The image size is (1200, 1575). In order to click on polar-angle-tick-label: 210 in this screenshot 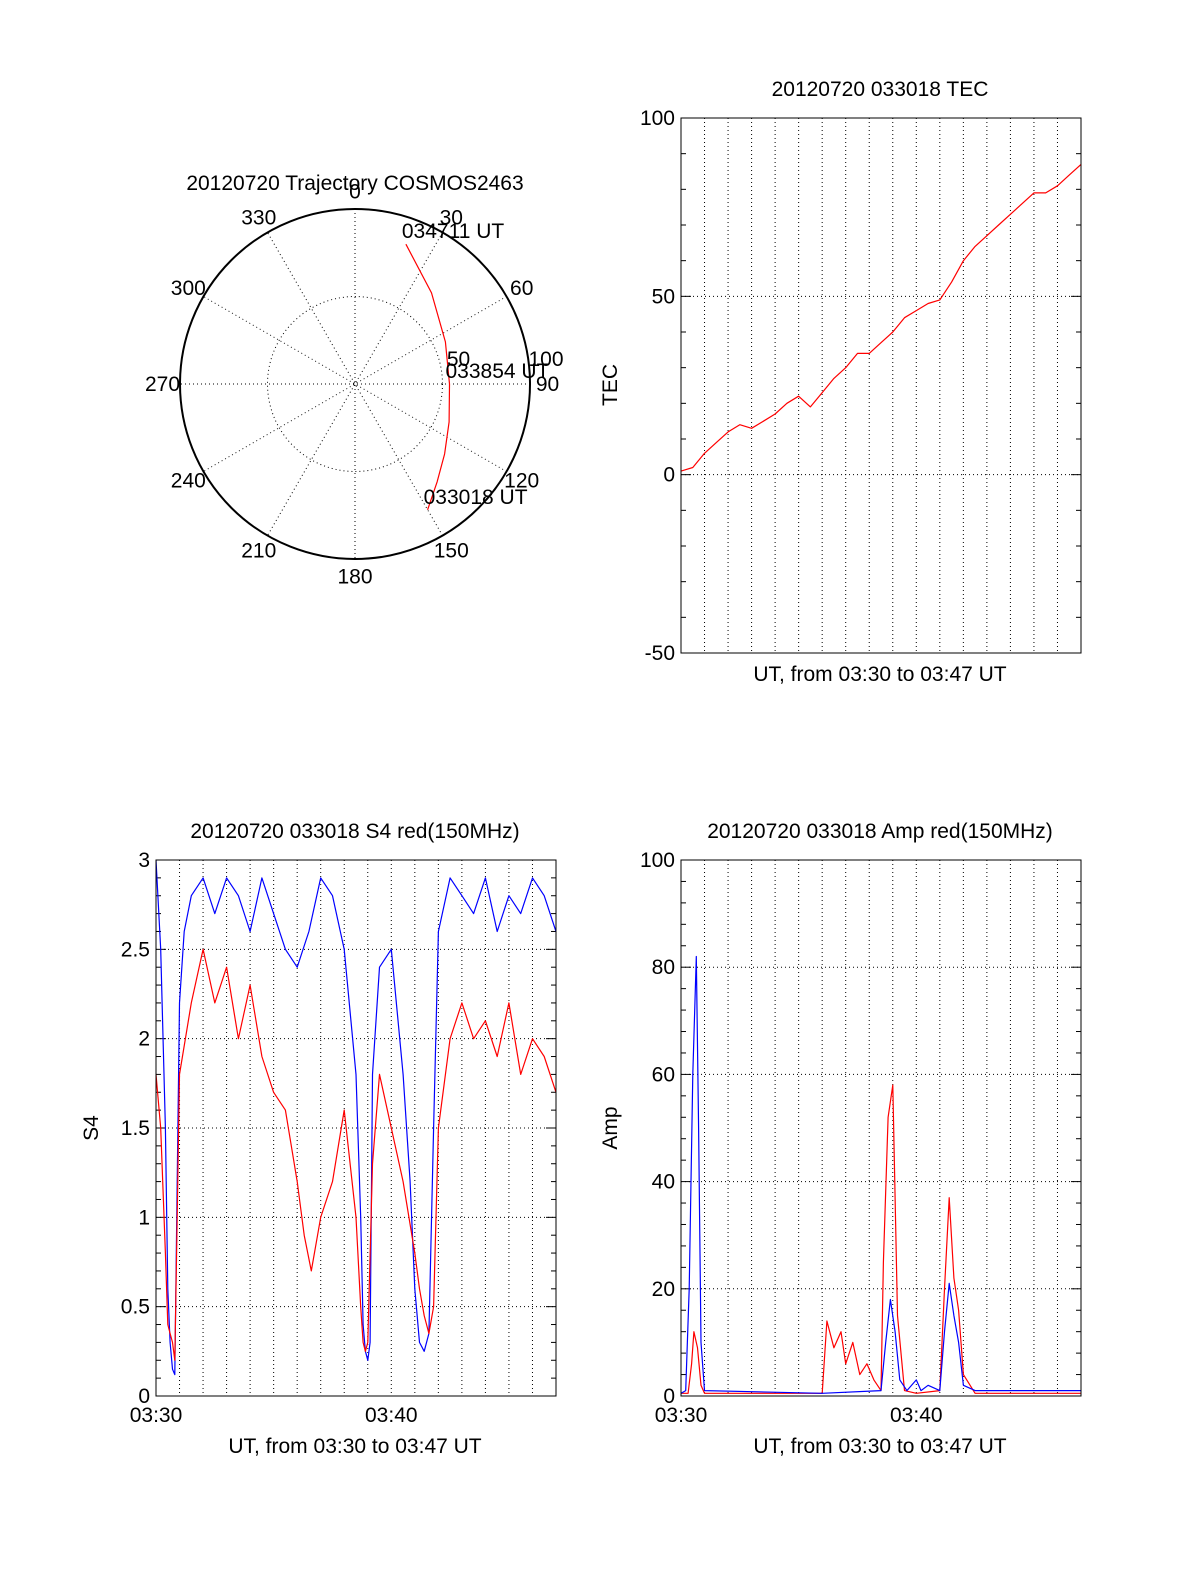, I will do `click(258, 551)`.